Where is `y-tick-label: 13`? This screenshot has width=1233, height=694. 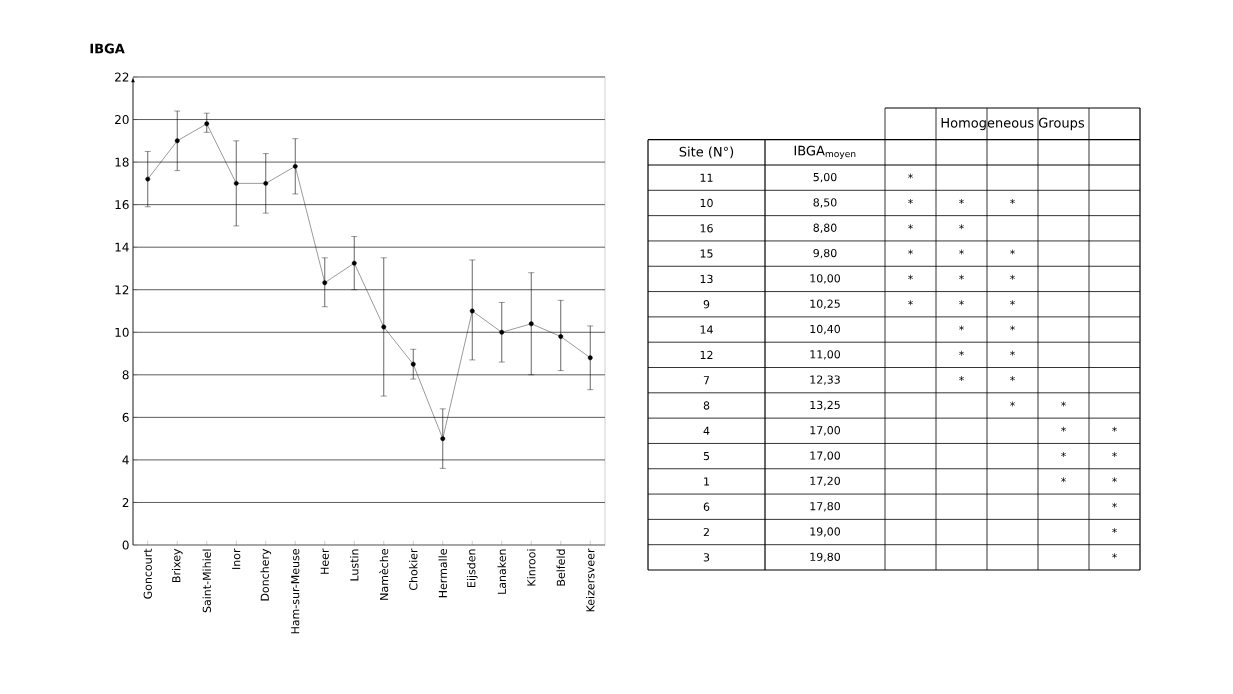
y-tick-label: 13 is located at coordinates (706, 279).